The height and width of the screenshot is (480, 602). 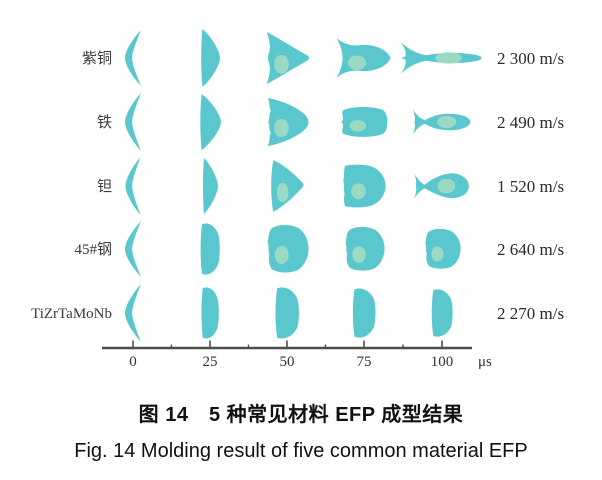 What do you see at coordinates (104, 122) in the screenshot?
I see `material-label: 铁` at bounding box center [104, 122].